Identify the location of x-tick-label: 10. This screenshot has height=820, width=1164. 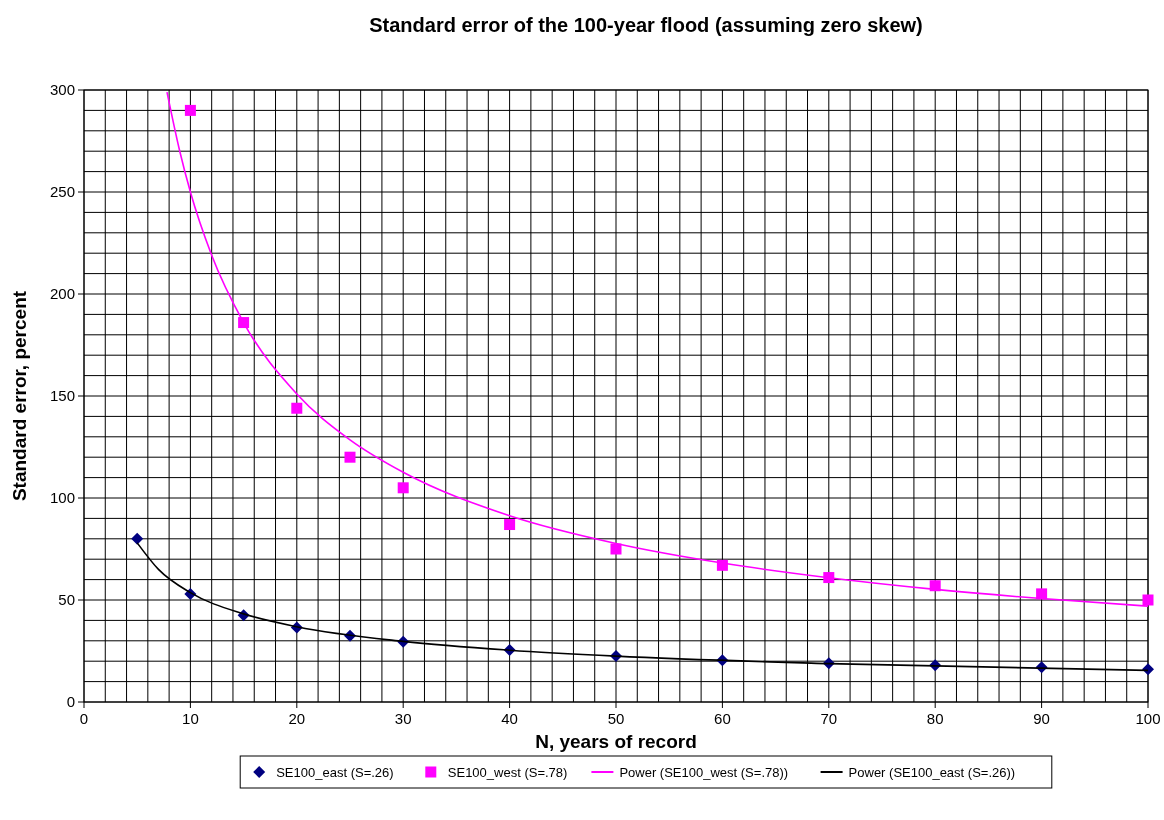
(190, 718).